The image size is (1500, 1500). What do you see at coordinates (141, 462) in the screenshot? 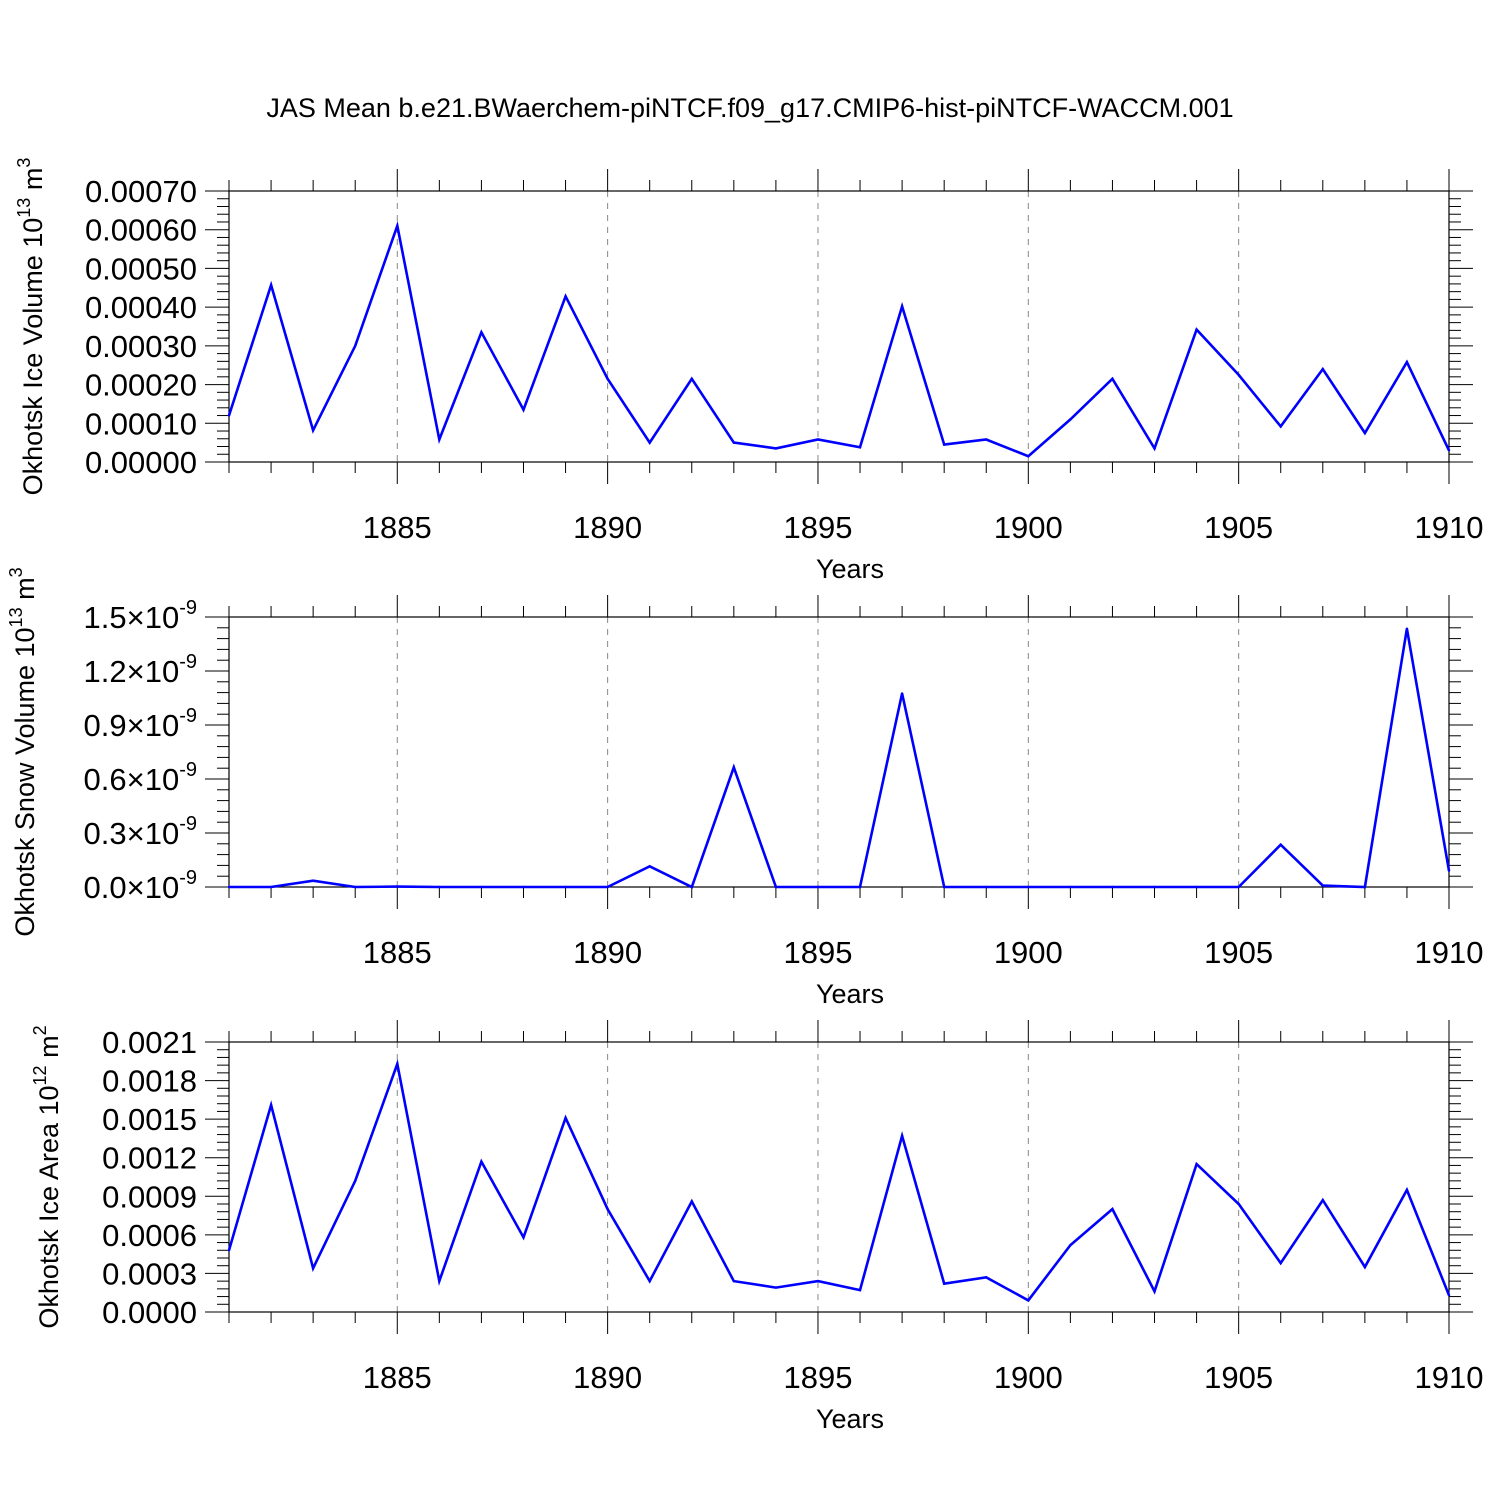
I see `y-tick-label: 0.00000` at bounding box center [141, 462].